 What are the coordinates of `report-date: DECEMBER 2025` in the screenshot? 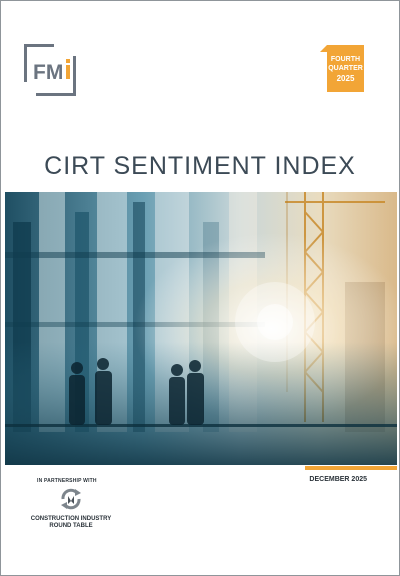 It's located at (338, 479).